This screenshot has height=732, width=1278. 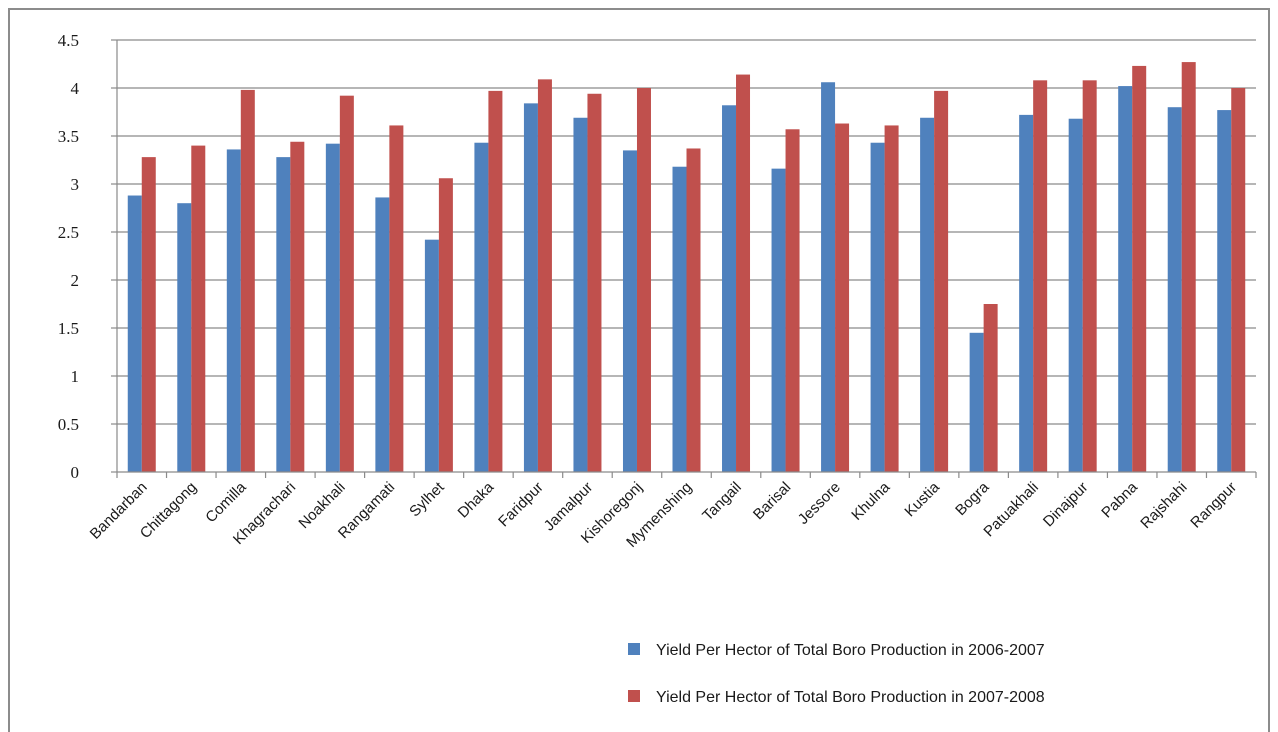 I want to click on bar-2006-2007-kishoregonj, so click(x=629, y=311).